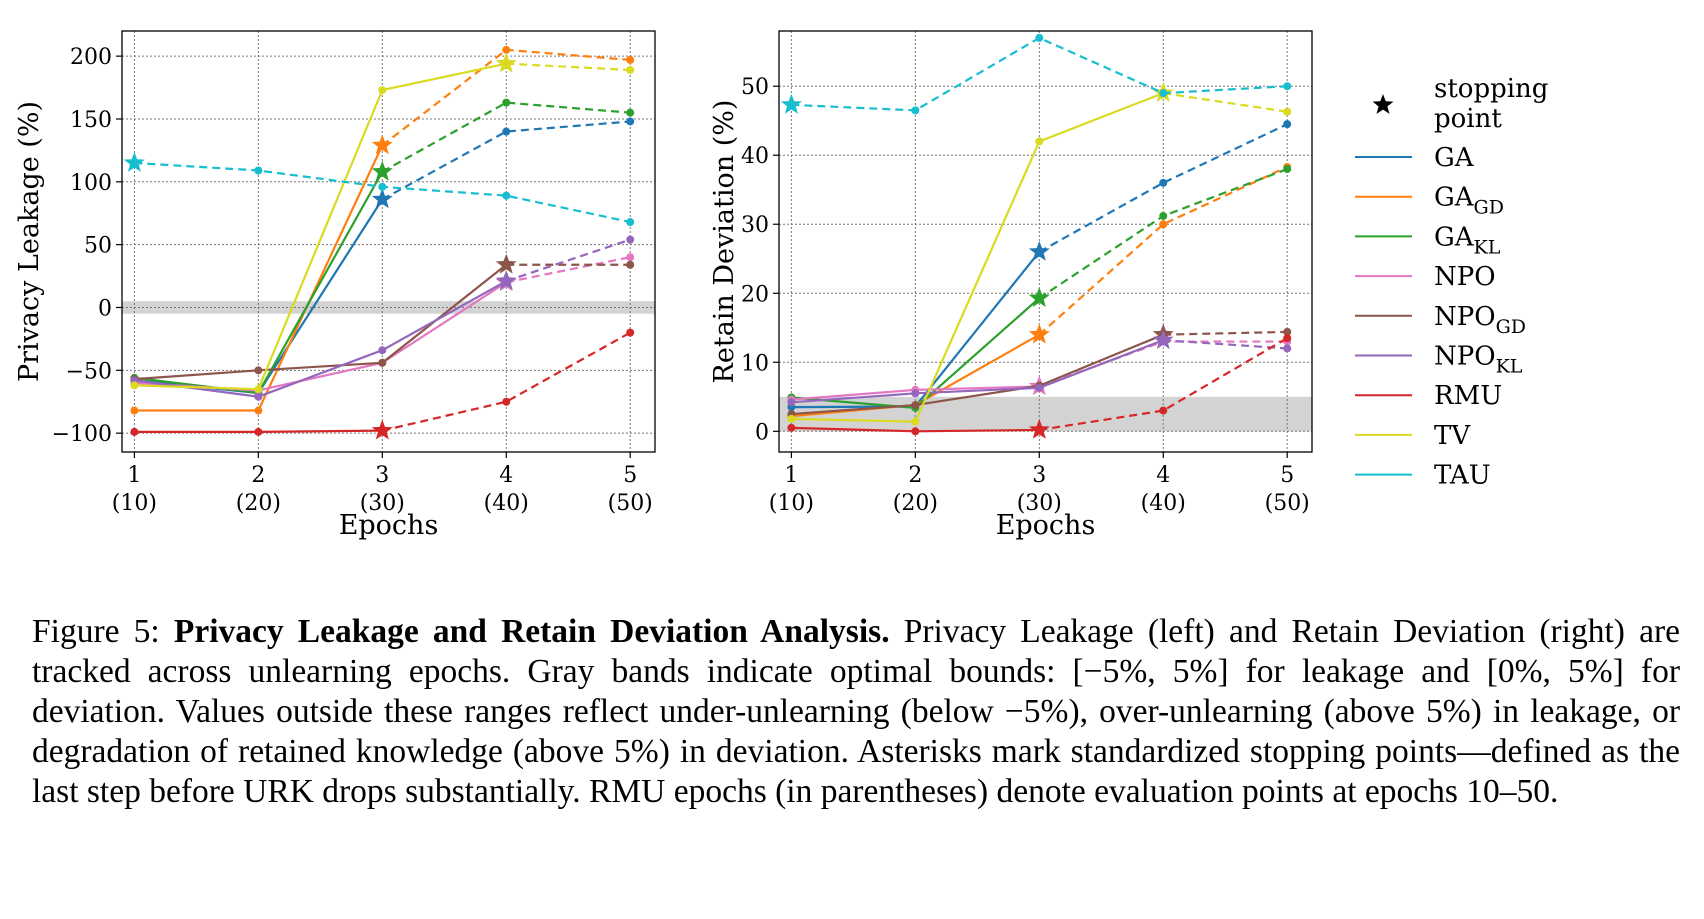 The image size is (1704, 919). I want to click on x-axis-label: Epochs, so click(1046, 525).